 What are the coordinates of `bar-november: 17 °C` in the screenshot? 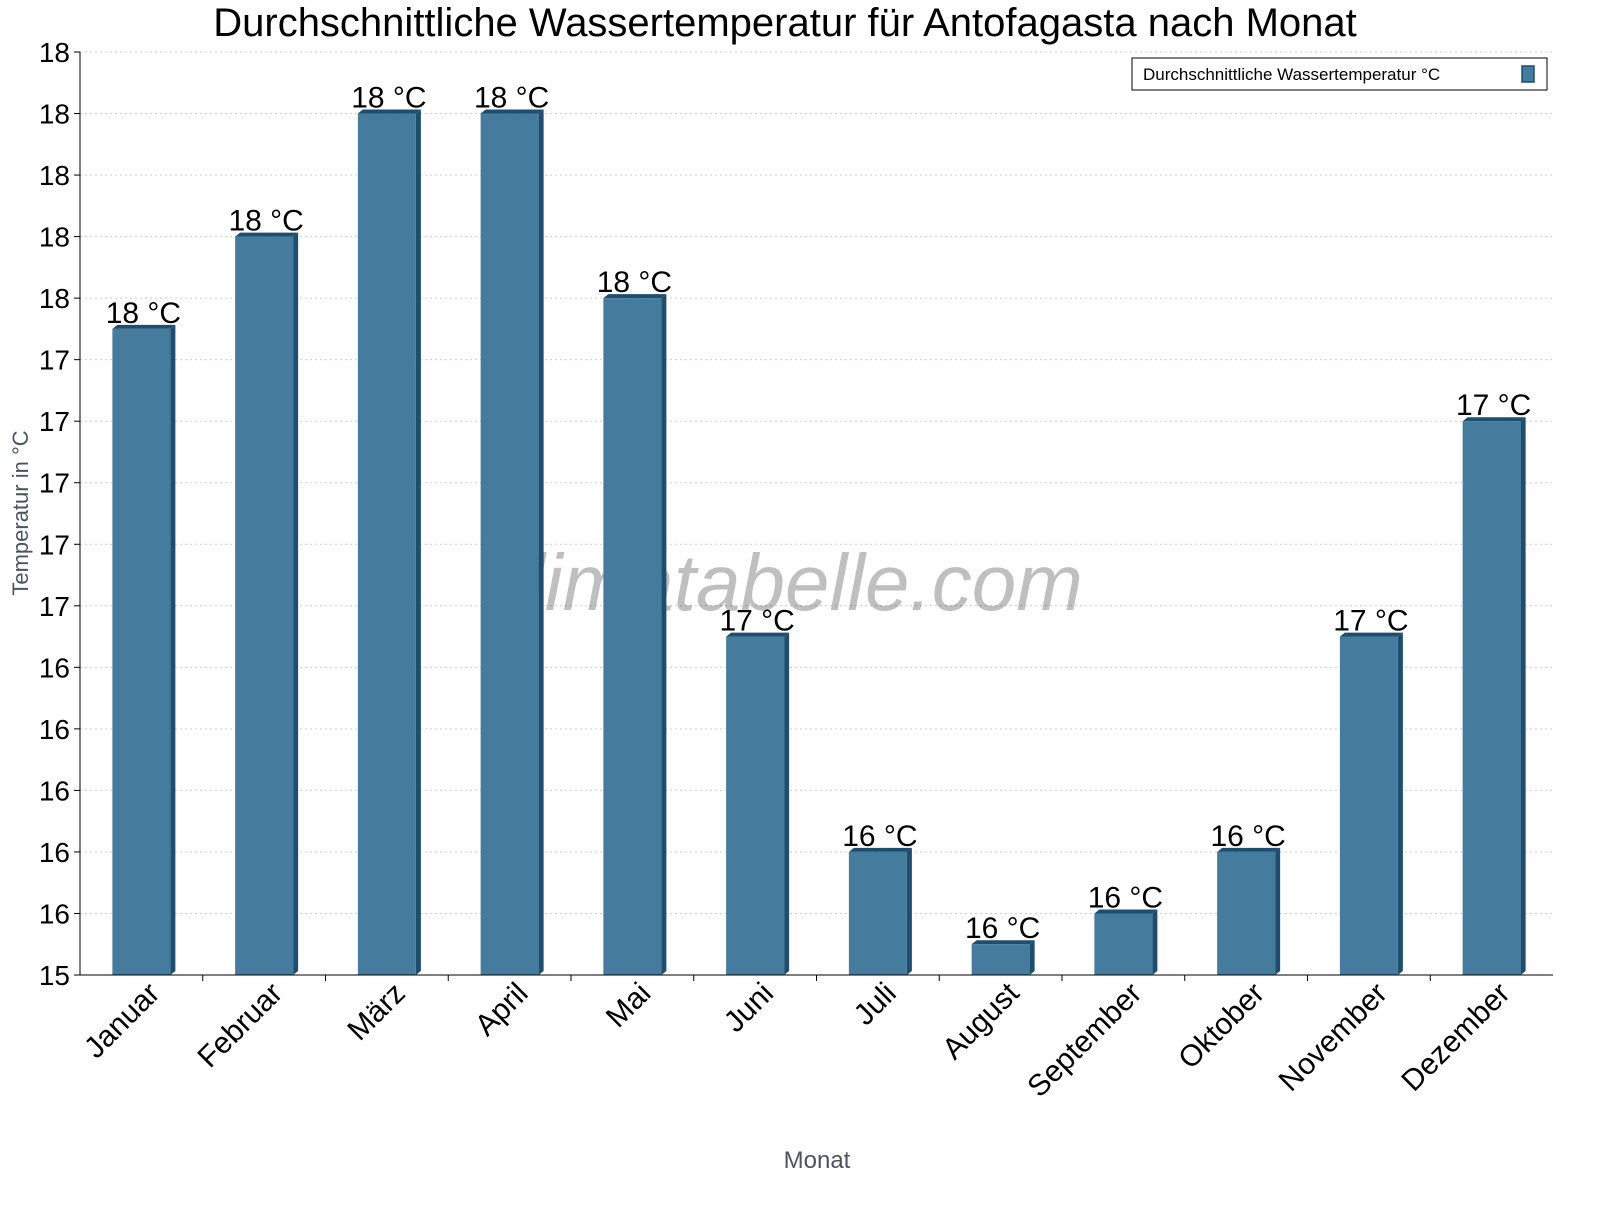 It's located at (1371, 790).